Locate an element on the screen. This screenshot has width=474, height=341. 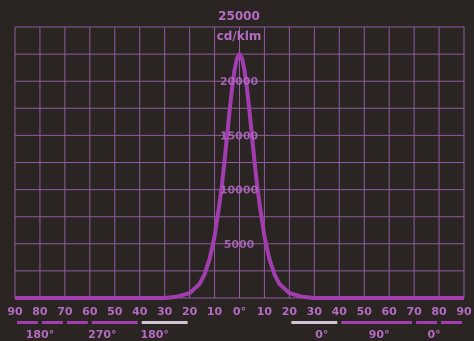
y-tick-label: 5000 is located at coordinates (239, 244).